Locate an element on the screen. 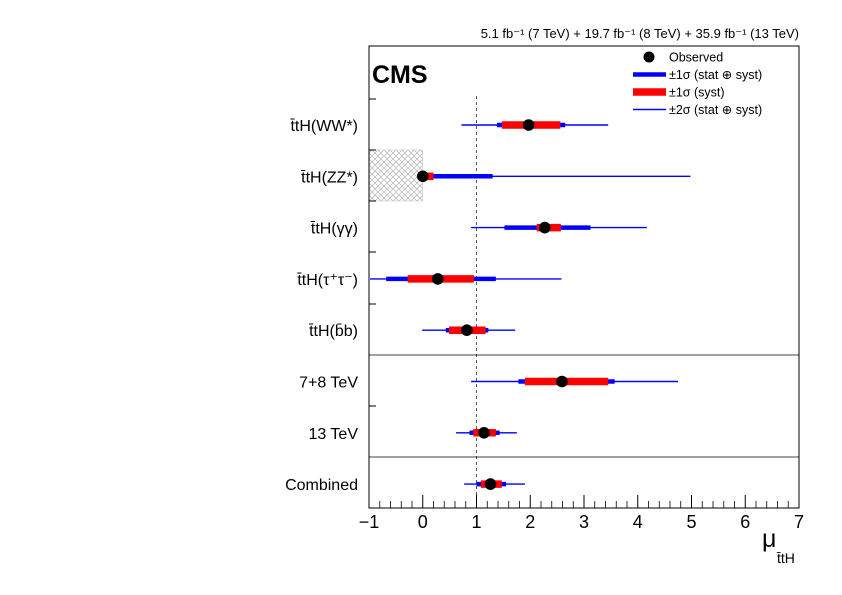 Image resolution: width=842 pixels, height=595 pixels. legend-label: Observed is located at coordinates (696, 58).